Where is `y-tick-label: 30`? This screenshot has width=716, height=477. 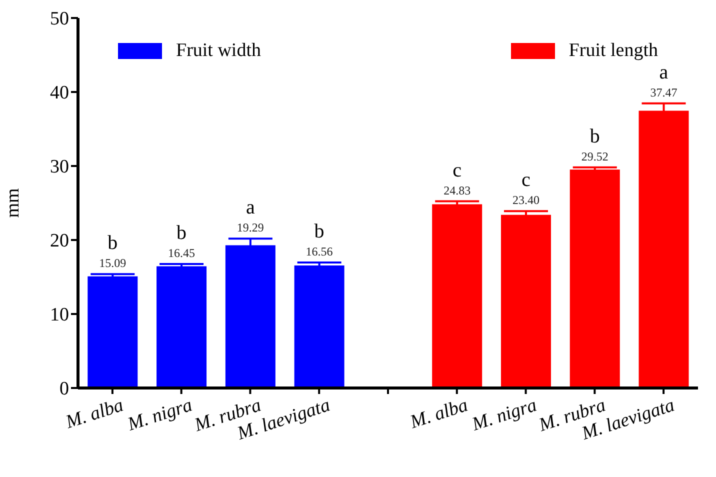 y-tick-label: 30 is located at coordinates (59, 167).